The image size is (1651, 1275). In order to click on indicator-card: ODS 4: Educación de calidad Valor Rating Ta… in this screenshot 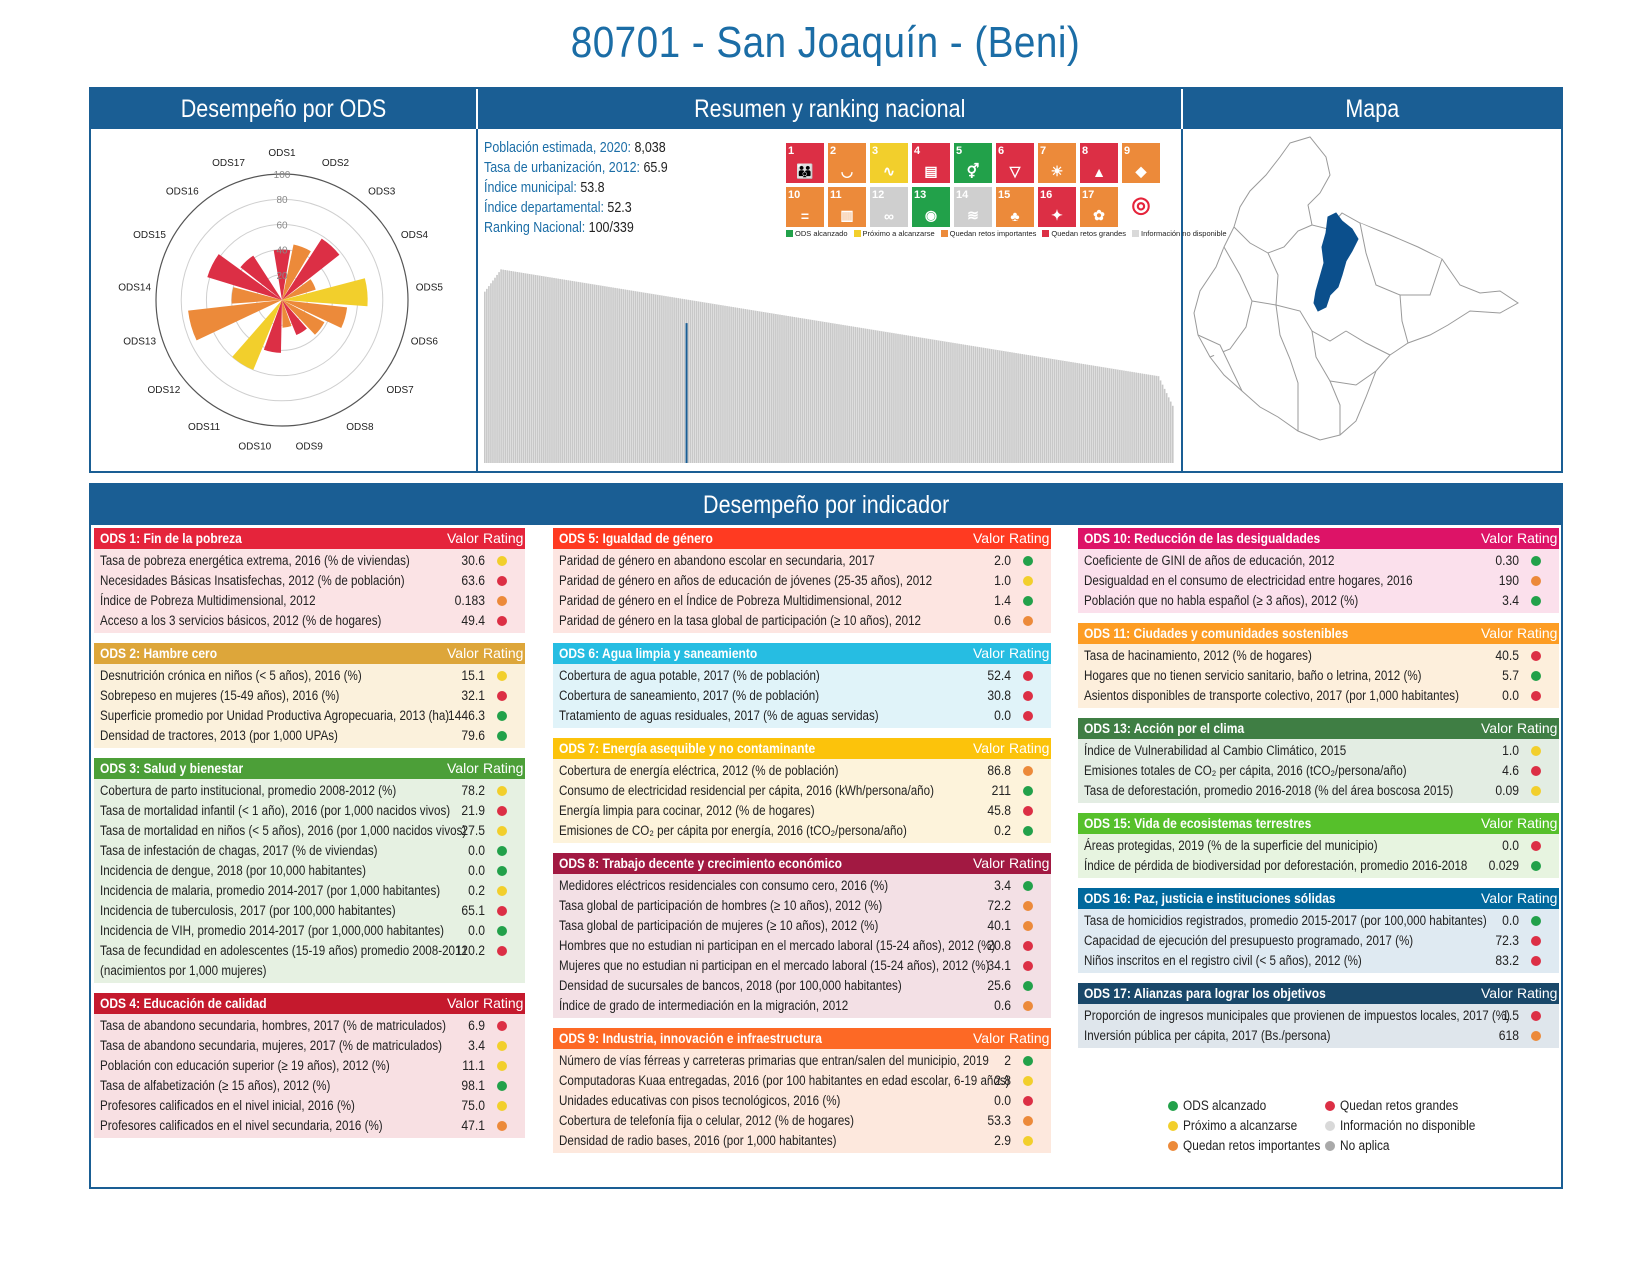, I will do `click(309, 1065)`.